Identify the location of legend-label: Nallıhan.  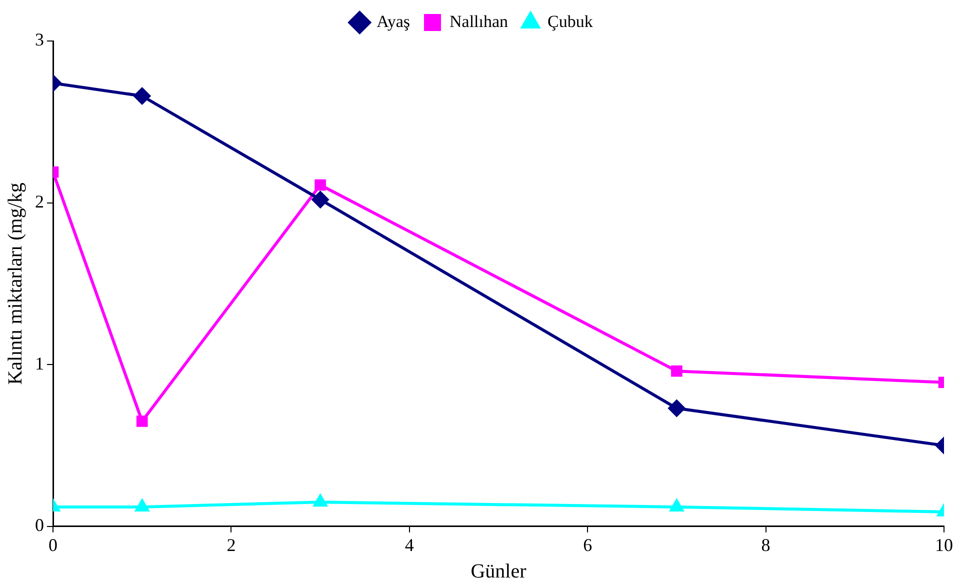
(479, 21).